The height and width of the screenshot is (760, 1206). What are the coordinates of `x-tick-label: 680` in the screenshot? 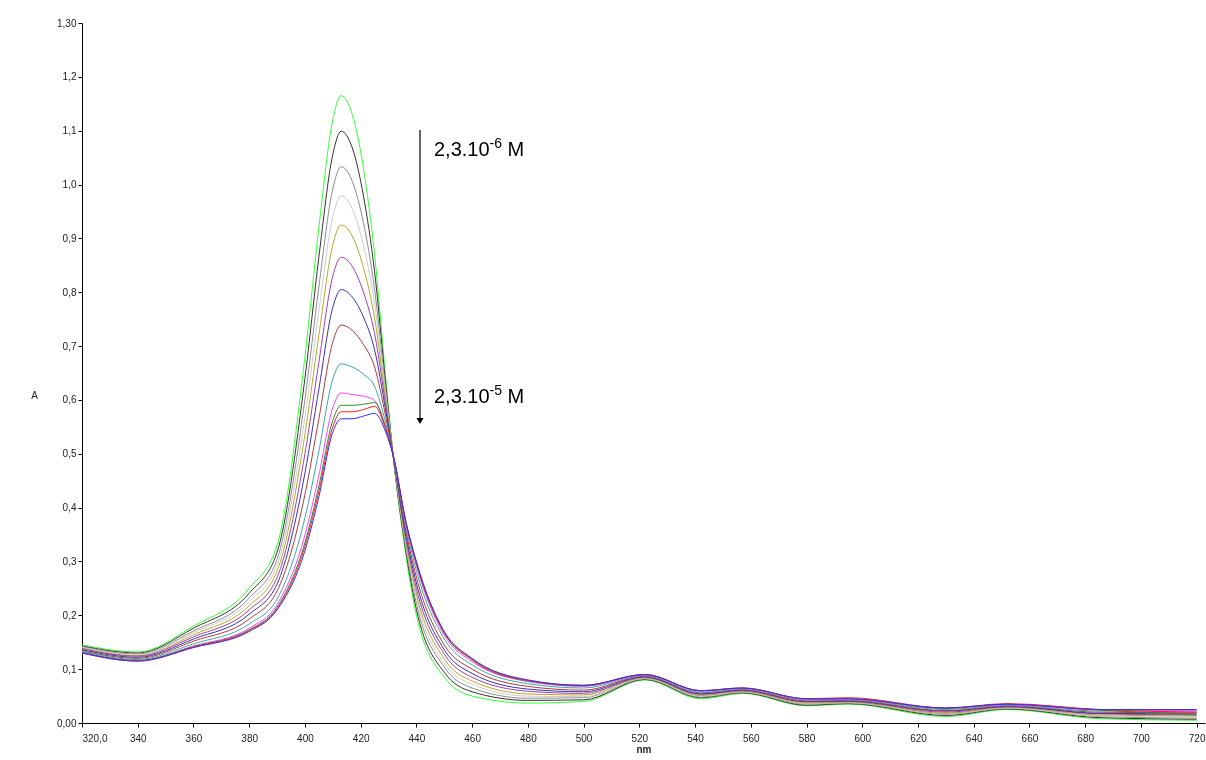 It's located at (1086, 738).